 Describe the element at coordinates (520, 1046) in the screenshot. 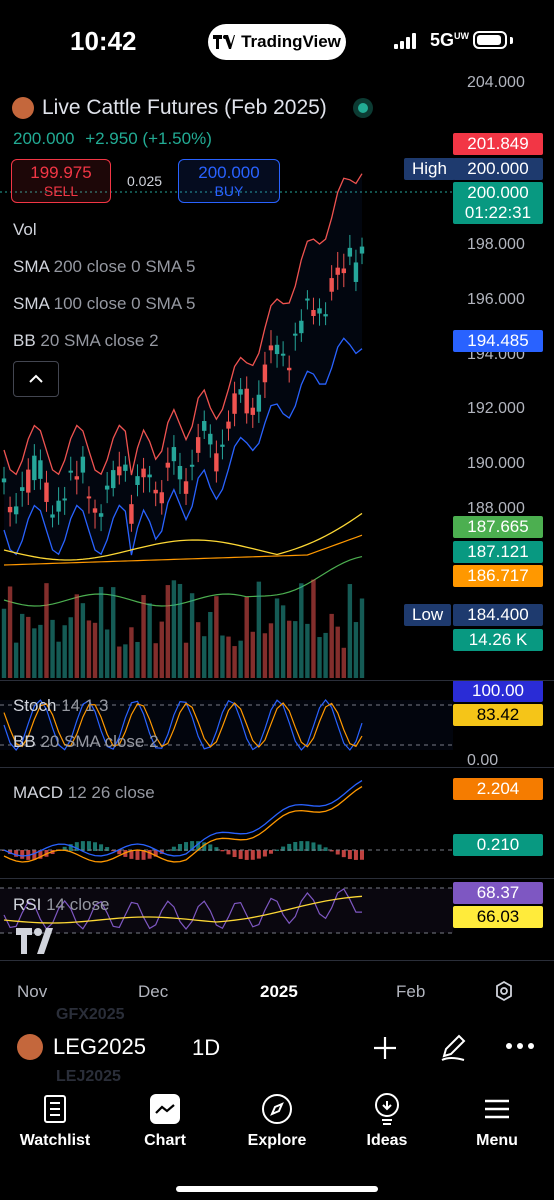

I see `more-icon` at that location.